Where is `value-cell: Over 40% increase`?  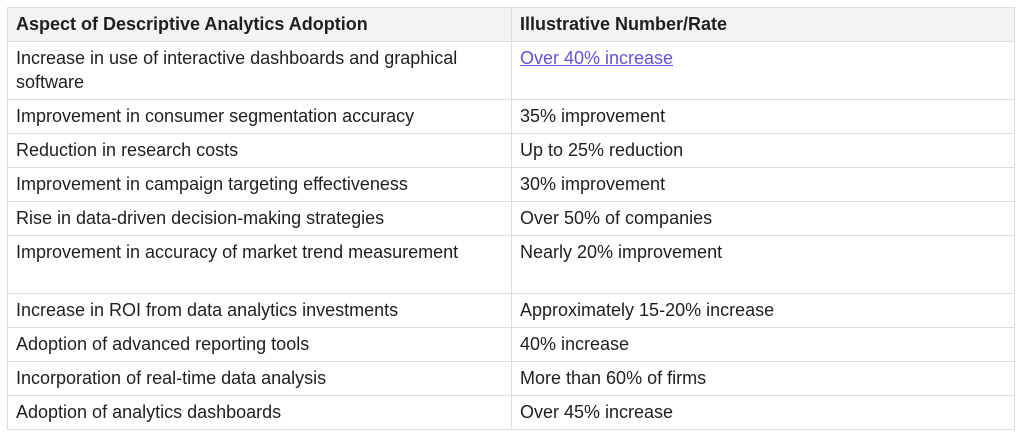
value-cell: Over 40% increase is located at coordinates (763, 70).